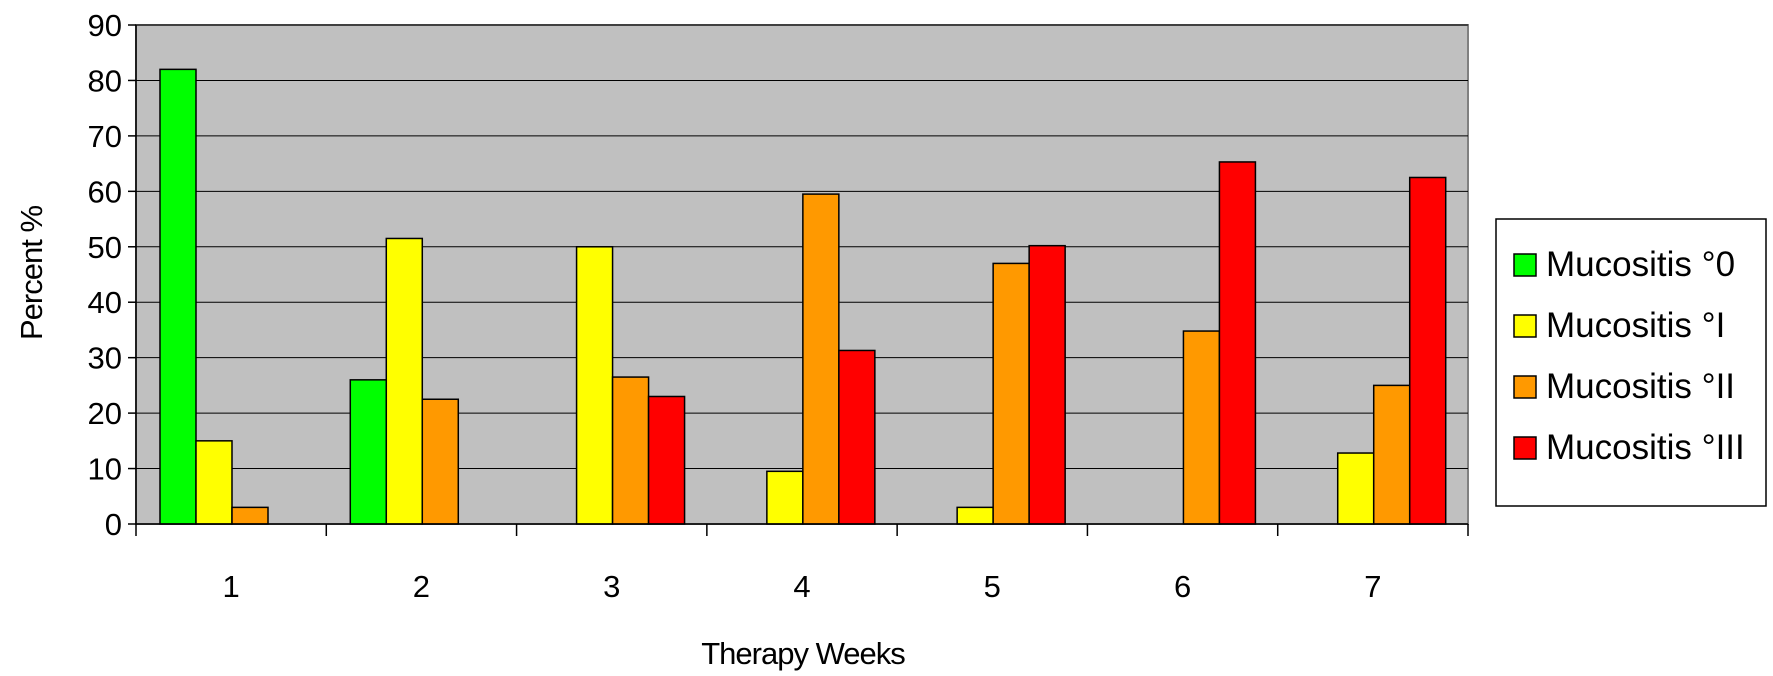 The width and height of the screenshot is (1773, 676). Describe the element at coordinates (105, 191) in the screenshot. I see `y-tick-label: 60` at that location.